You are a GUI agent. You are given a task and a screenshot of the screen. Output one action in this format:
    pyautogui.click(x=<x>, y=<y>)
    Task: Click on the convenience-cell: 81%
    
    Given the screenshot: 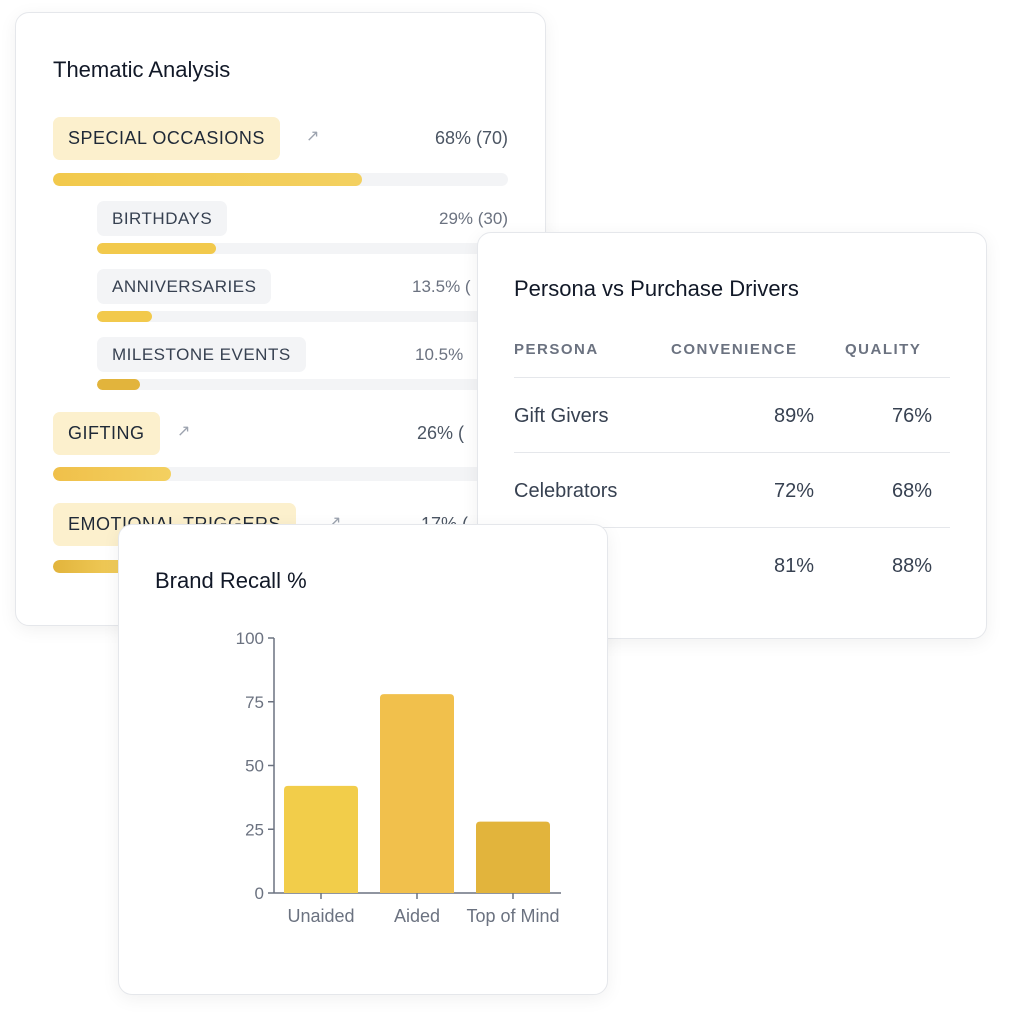 What is the action you would take?
    pyautogui.click(x=793, y=566)
    